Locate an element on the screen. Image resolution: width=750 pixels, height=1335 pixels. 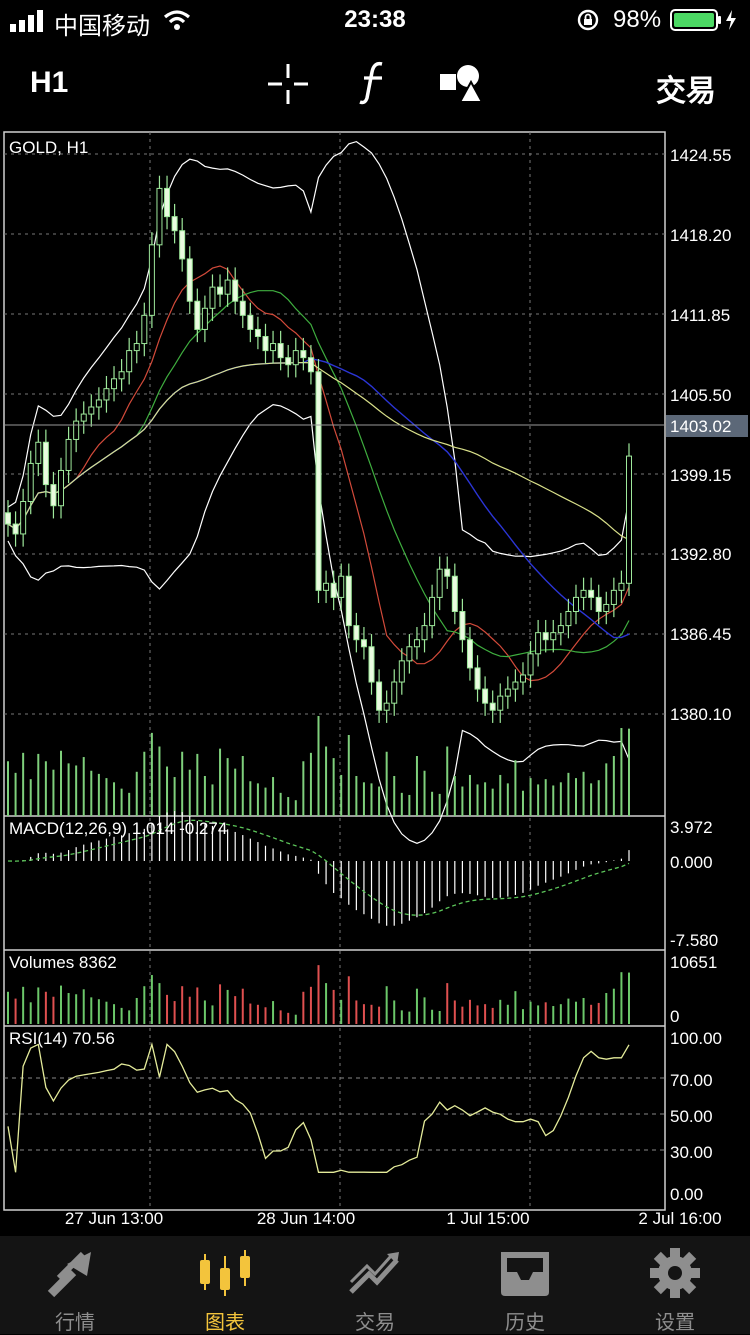
time-tick: 2 Jul 16:00 is located at coordinates (679, 1218).